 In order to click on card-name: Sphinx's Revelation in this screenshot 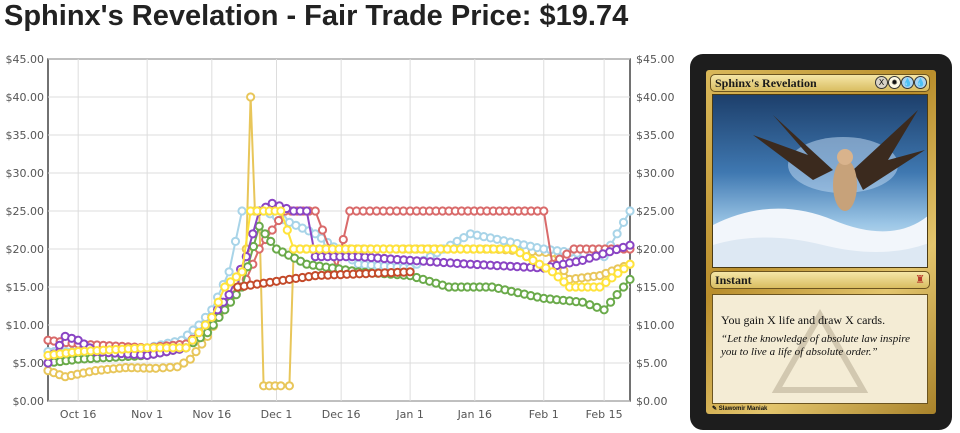, I will do `click(766, 83)`.